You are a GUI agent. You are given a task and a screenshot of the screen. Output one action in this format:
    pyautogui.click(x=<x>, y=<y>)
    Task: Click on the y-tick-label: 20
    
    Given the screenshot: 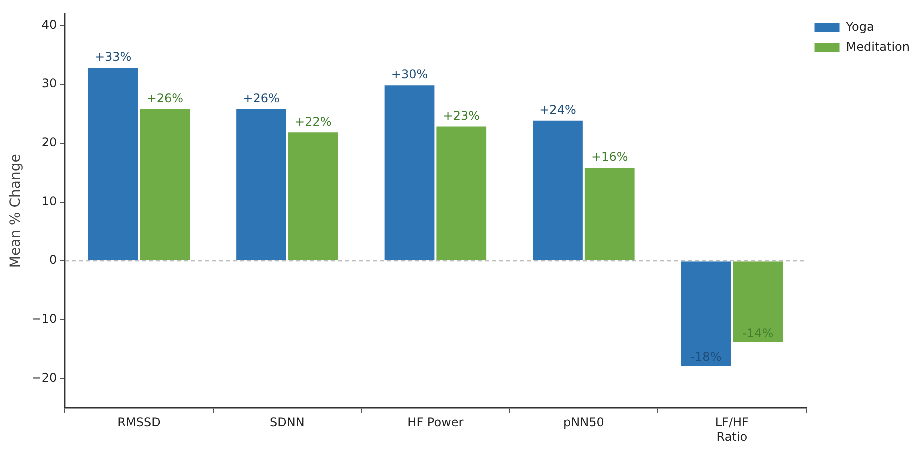 What is the action you would take?
    pyautogui.click(x=50, y=143)
    